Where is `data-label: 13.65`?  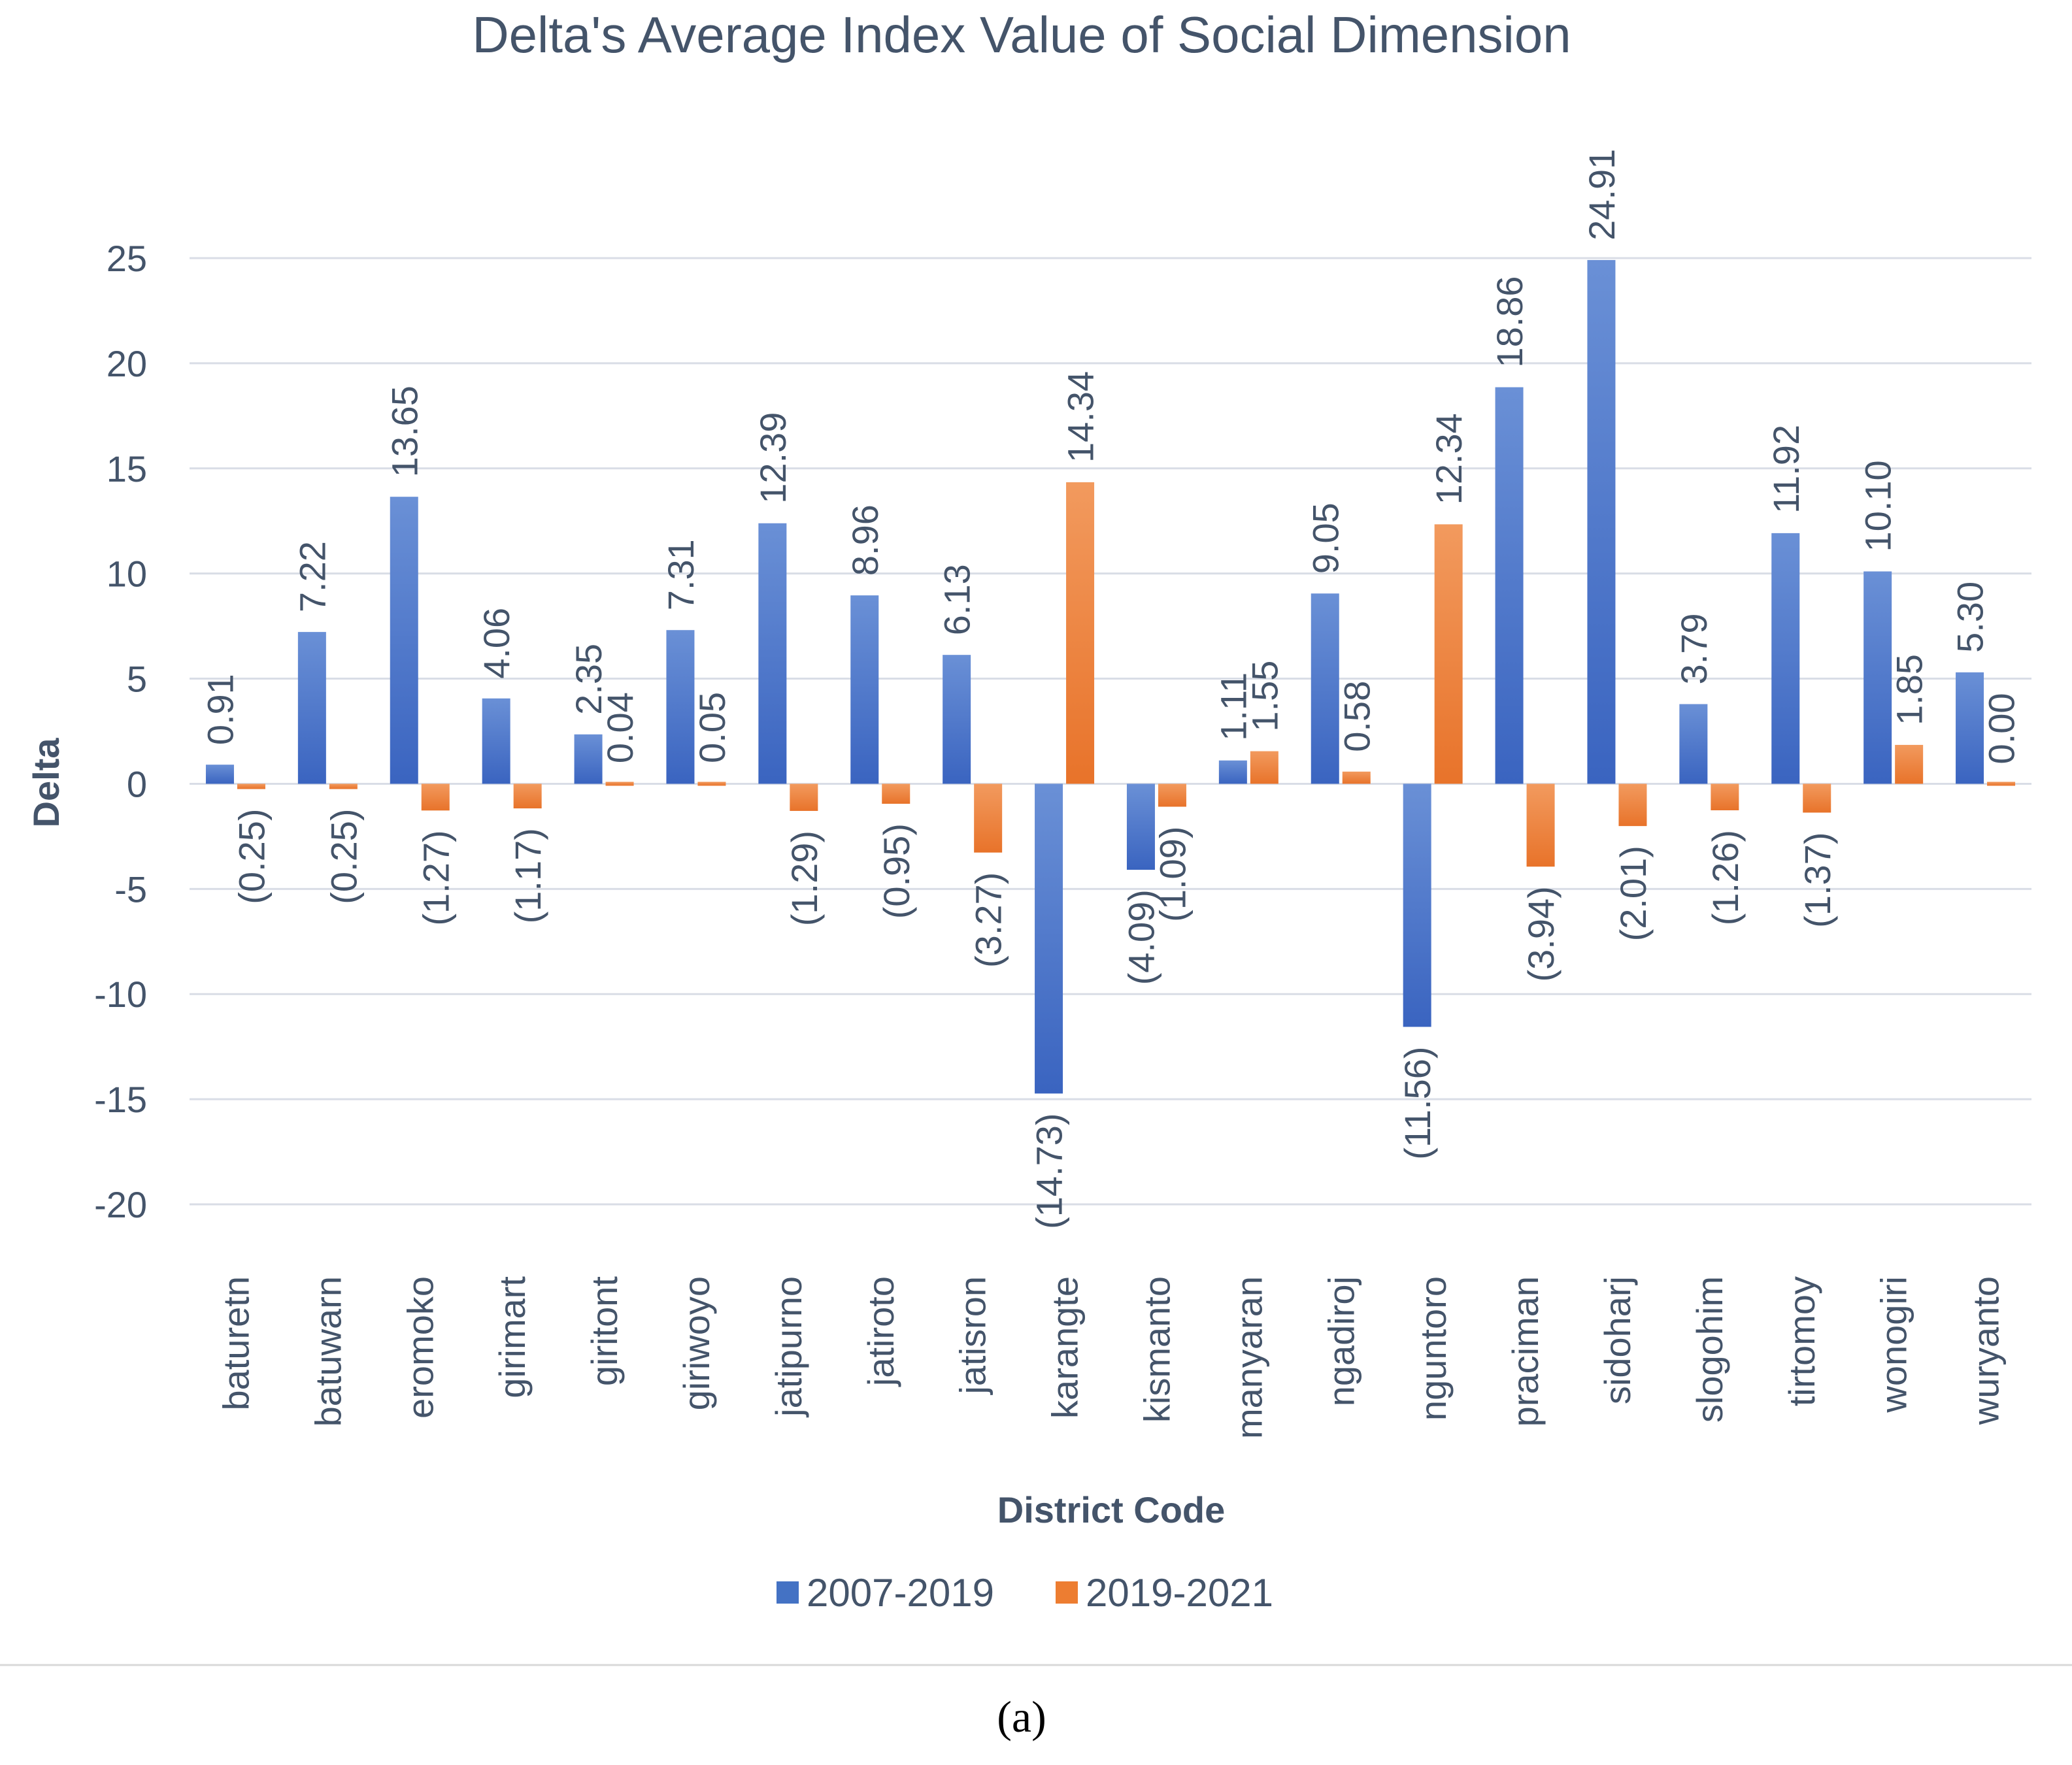 data-label: 13.65 is located at coordinates (404, 431).